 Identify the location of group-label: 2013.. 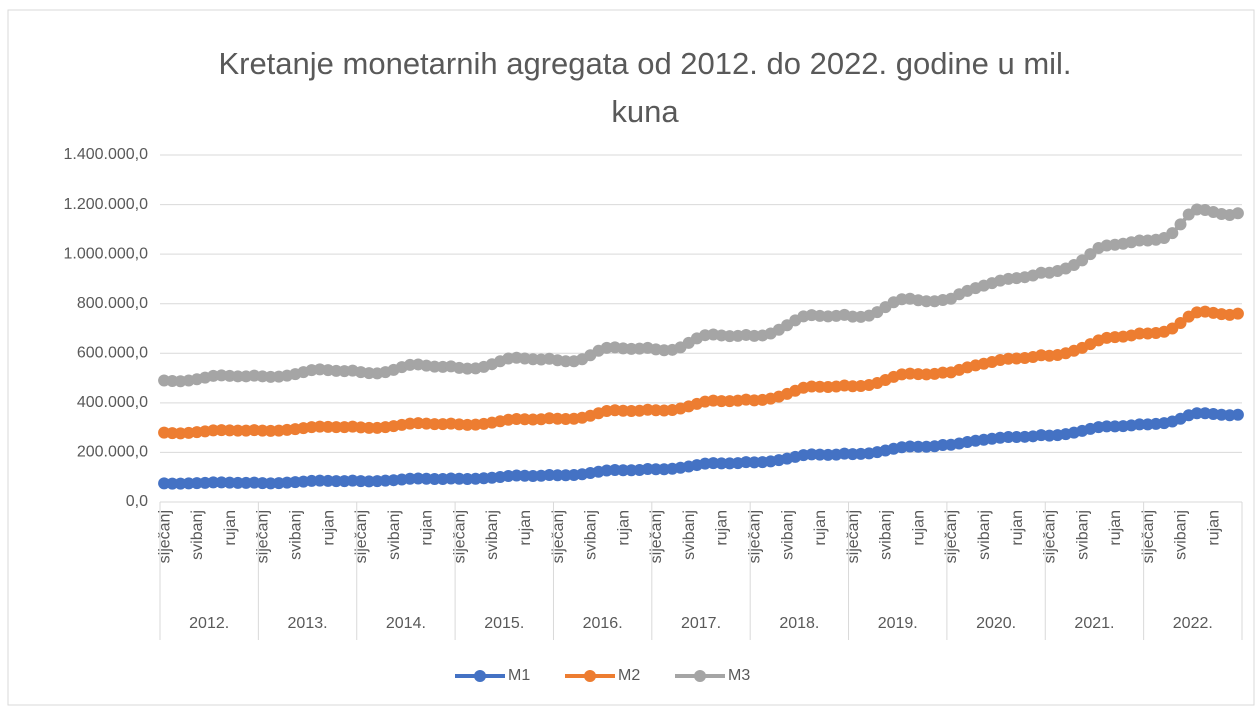
(308, 623).